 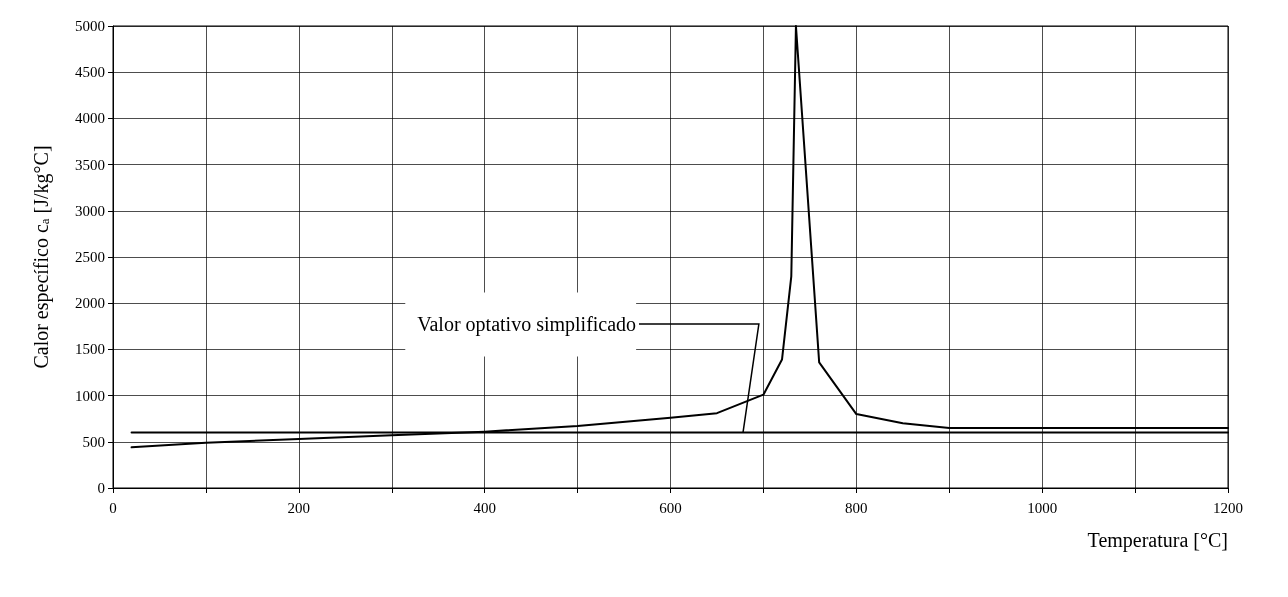 I want to click on x-tick-label: 1000, so click(x=1042, y=507).